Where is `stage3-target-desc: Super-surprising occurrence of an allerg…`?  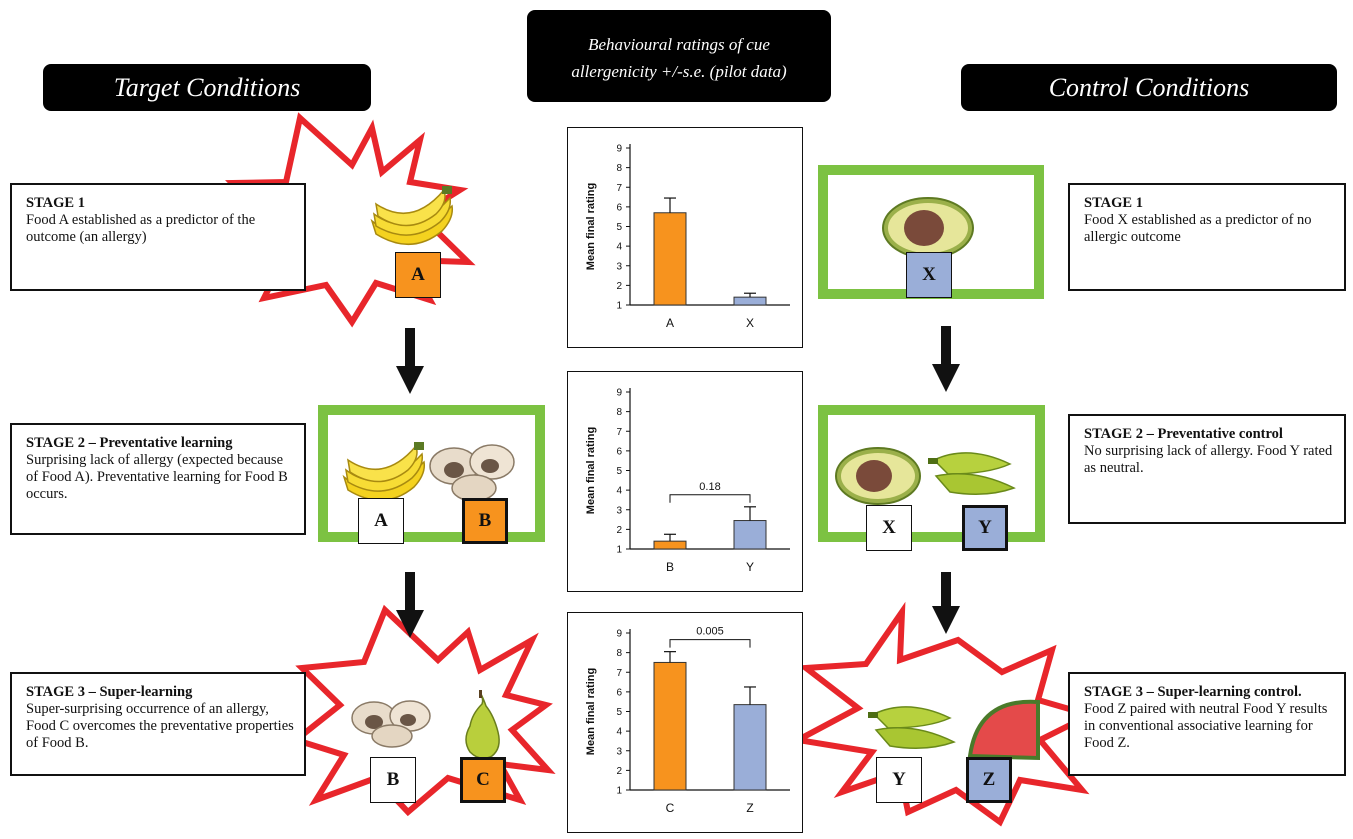
stage3-target-desc: Super-surprising occurrence of an allerg… is located at coordinates (160, 726).